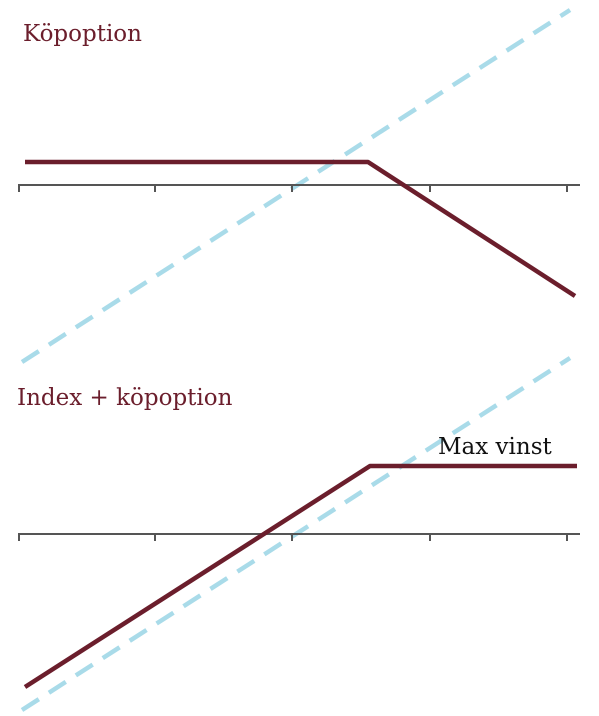  Describe the element at coordinates (82, 34) in the screenshot. I see `panel-title: Köpoption` at that location.